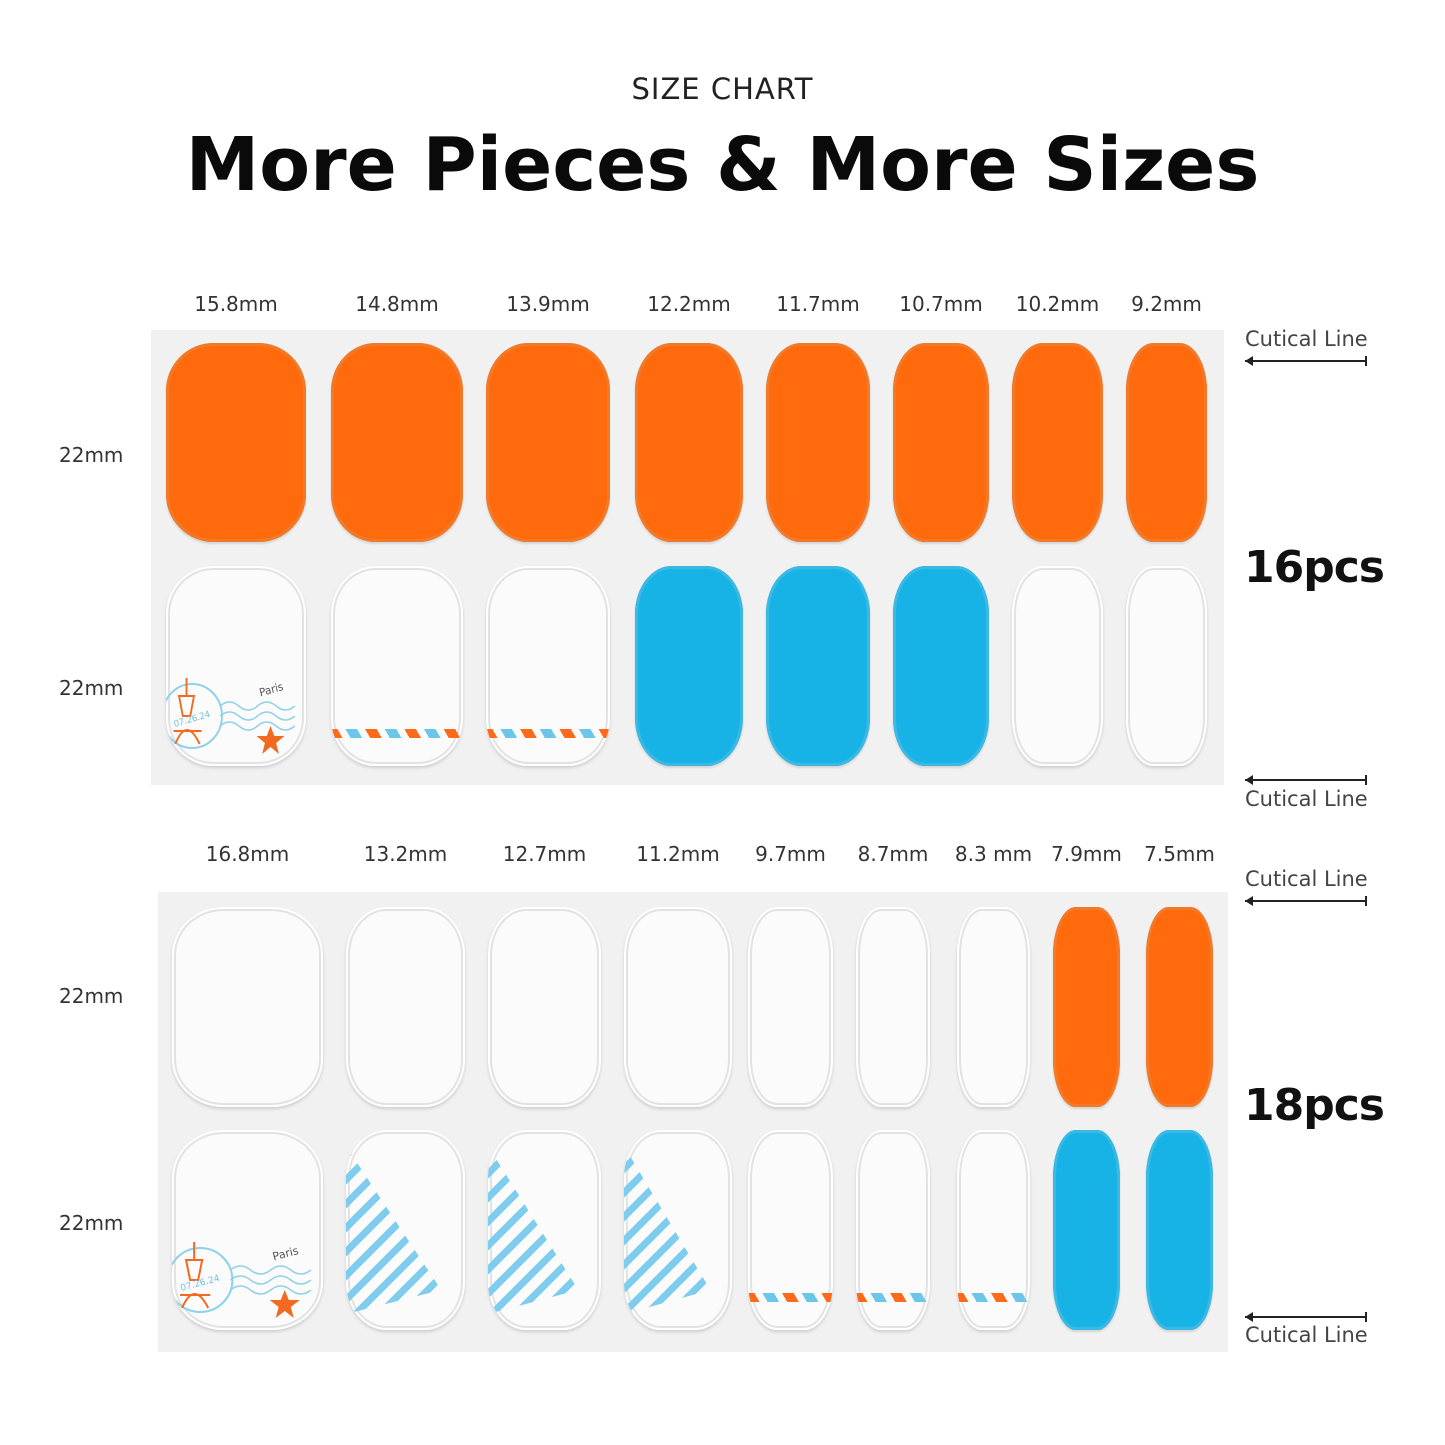  Describe the element at coordinates (1086, 854) in the screenshot. I see `nail-width-label: 7.9mm` at that location.